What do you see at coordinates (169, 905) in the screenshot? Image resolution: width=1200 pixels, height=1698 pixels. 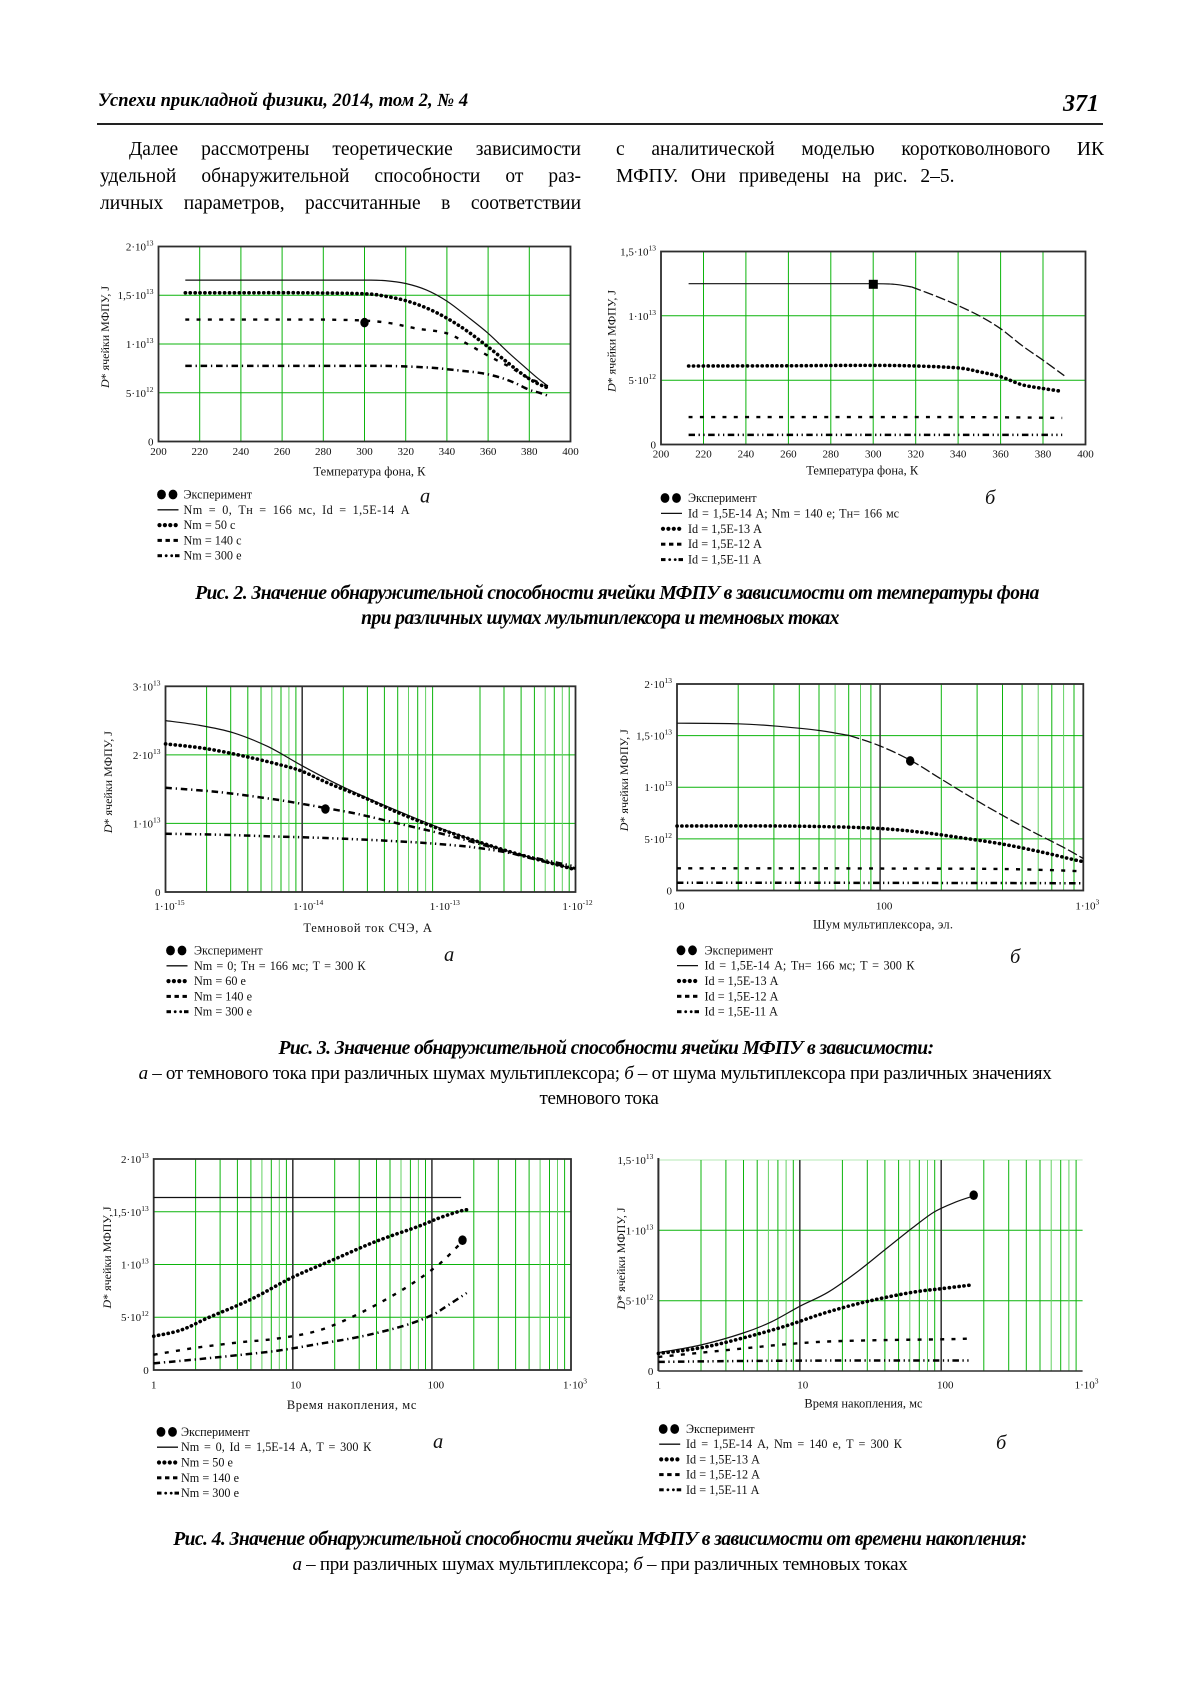 I see `svg-text: 1·10⁻¹⁵` at bounding box center [169, 905].